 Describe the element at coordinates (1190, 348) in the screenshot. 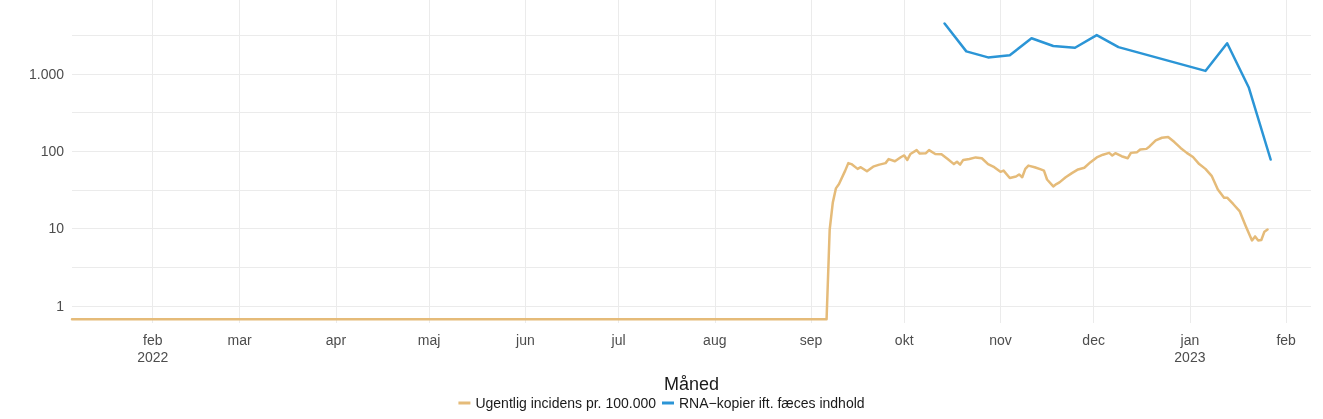

I see `x-tick-label: jan 2023` at that location.